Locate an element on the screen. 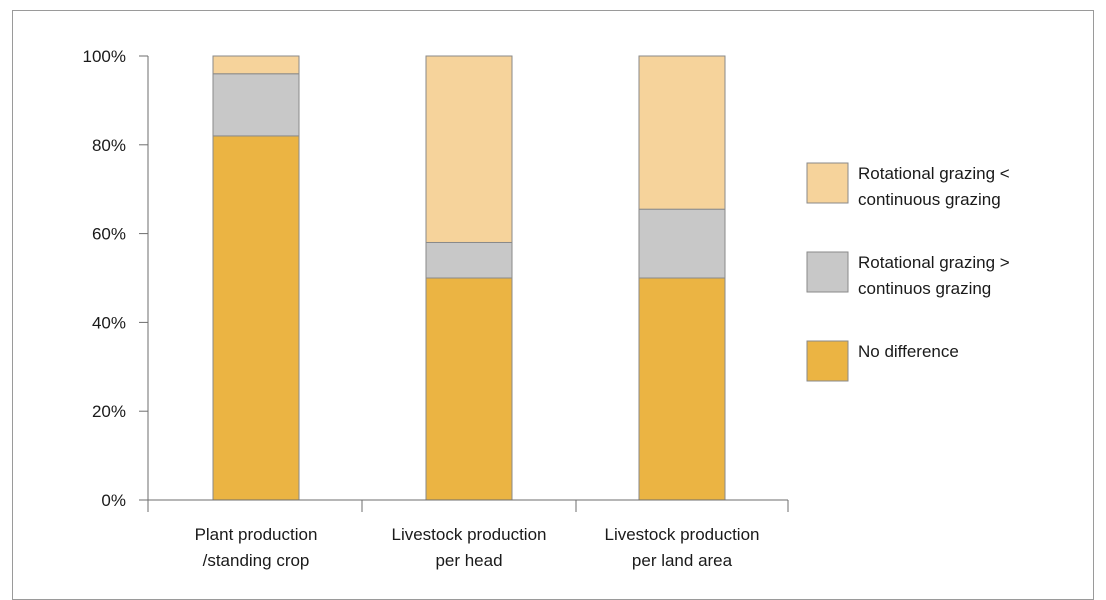 This screenshot has height=600, width=1106. legend-label: Rotational grazing > continuos grazing is located at coordinates (934, 275).